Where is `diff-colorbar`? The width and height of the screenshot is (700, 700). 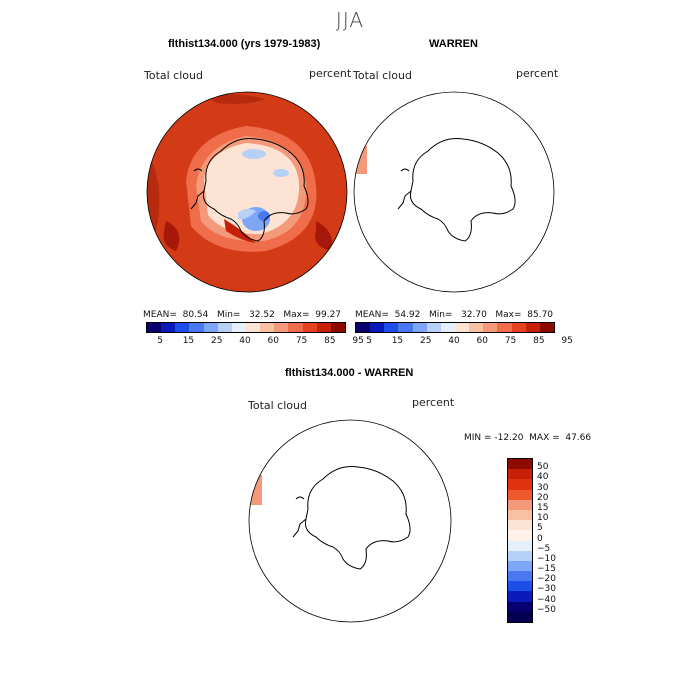
diff-colorbar is located at coordinates (520, 540).